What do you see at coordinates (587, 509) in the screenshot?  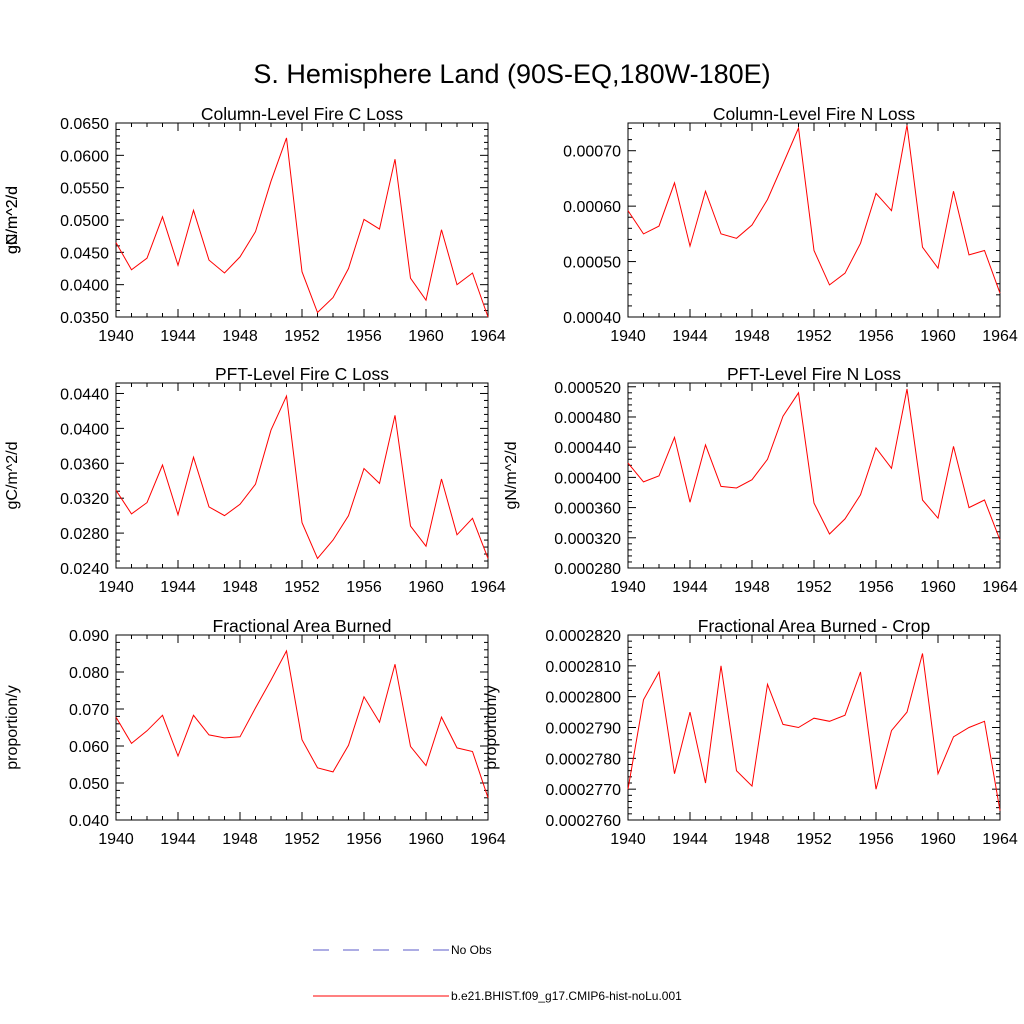 I see `y-tick-label: 0.000360` at bounding box center [587, 509].